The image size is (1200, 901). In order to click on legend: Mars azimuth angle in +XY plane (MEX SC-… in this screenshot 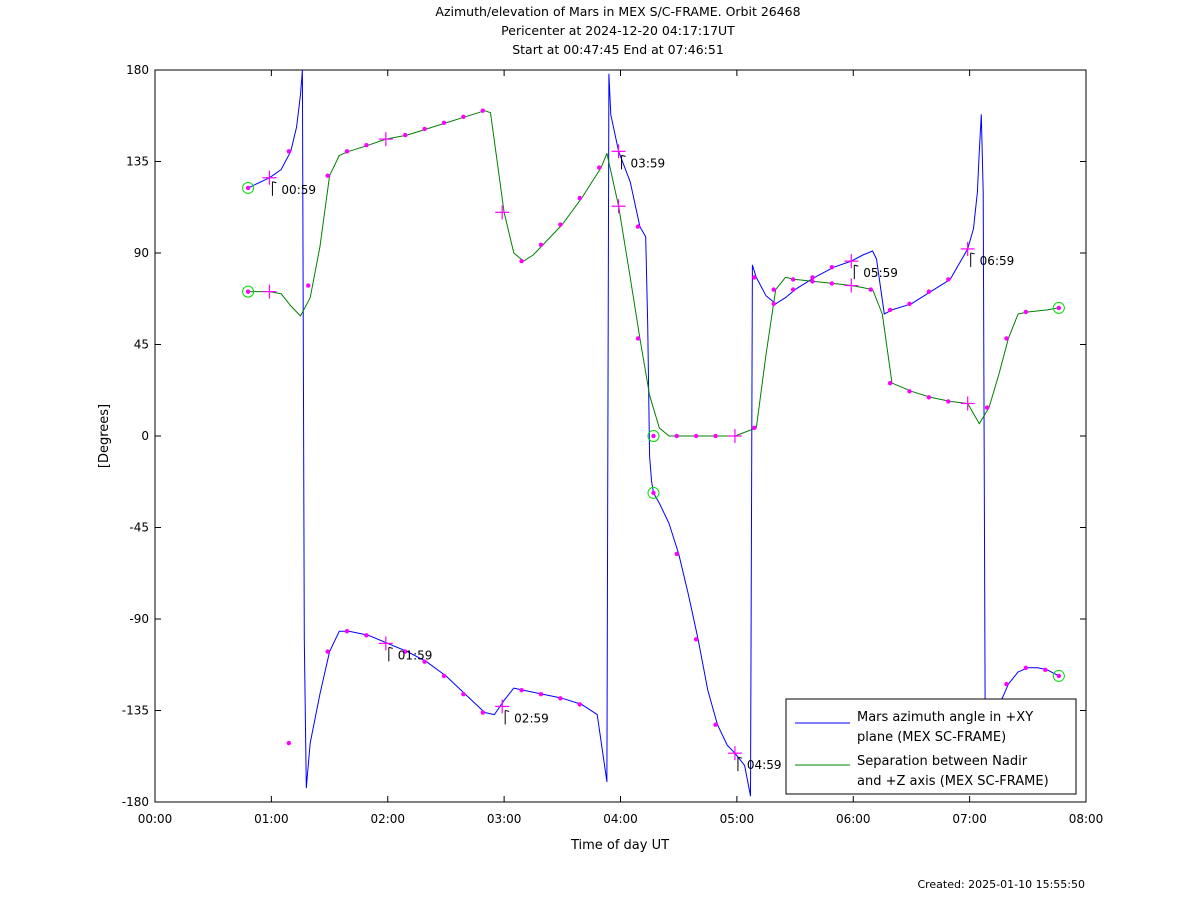, I will do `click(931, 746)`.